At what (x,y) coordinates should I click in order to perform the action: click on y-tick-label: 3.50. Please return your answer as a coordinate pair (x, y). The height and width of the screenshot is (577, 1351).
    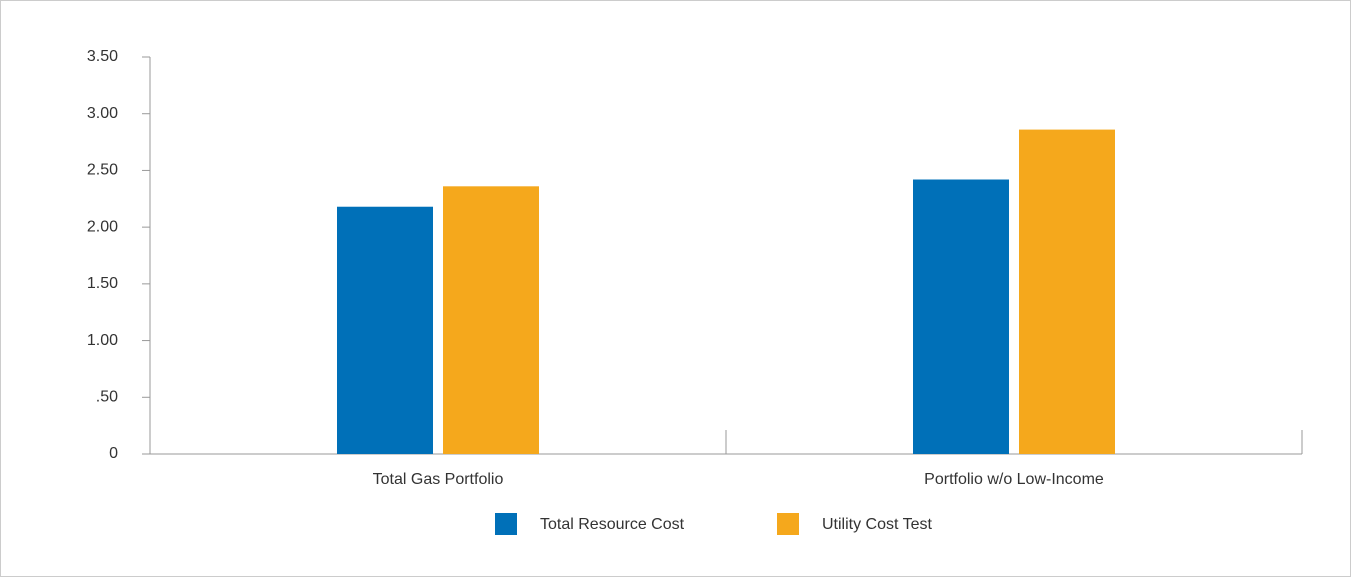
    Looking at the image, I should click on (102, 56).